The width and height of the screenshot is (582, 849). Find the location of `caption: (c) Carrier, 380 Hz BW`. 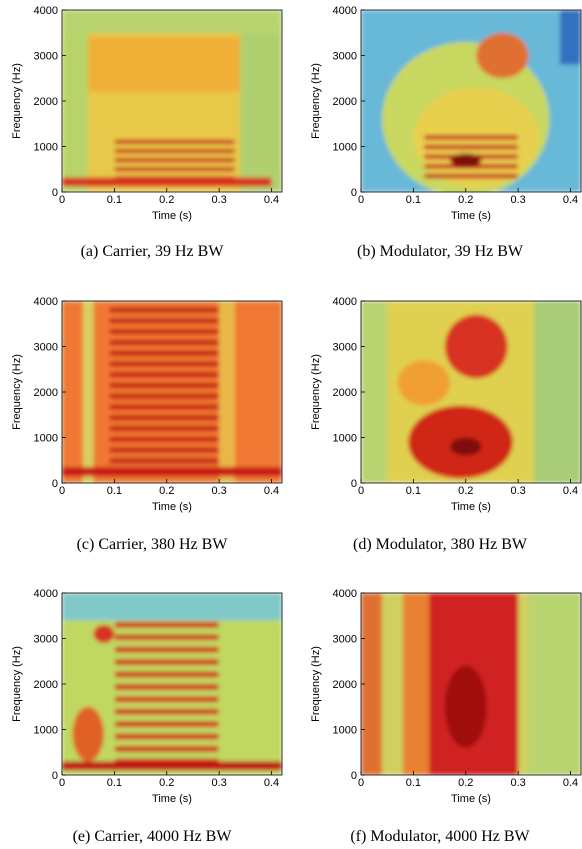

caption: (c) Carrier, 380 Hz BW is located at coordinates (153, 544).